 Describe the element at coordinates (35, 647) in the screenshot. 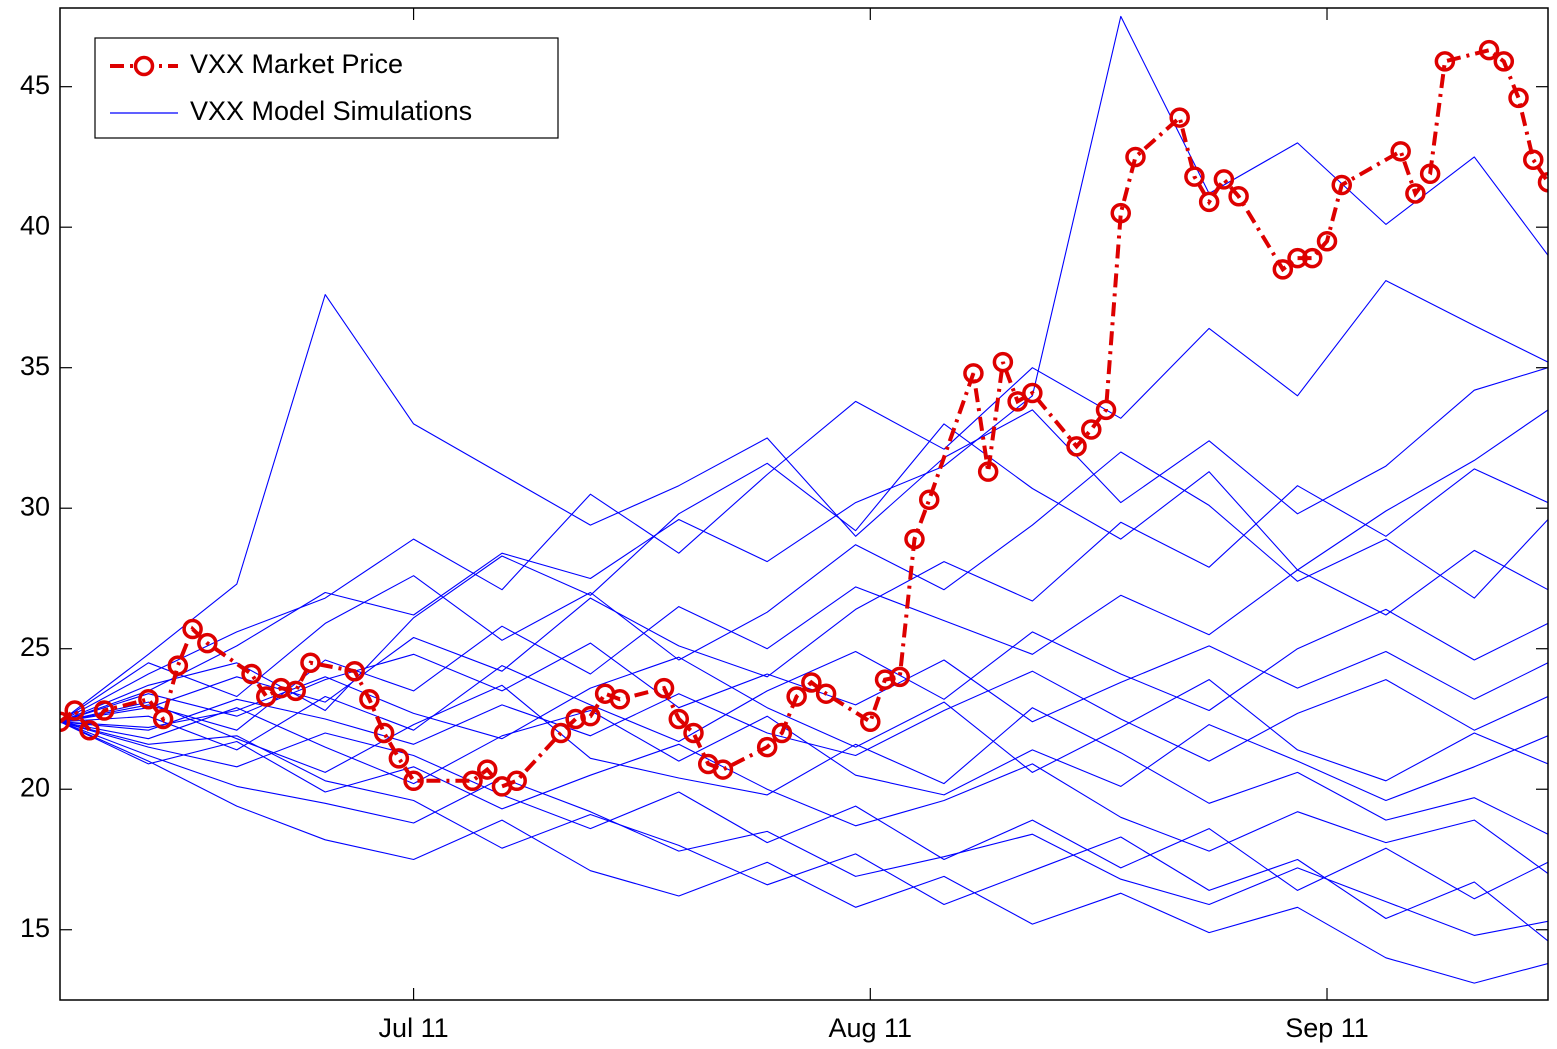

I see `y-tick-label: 25` at that location.